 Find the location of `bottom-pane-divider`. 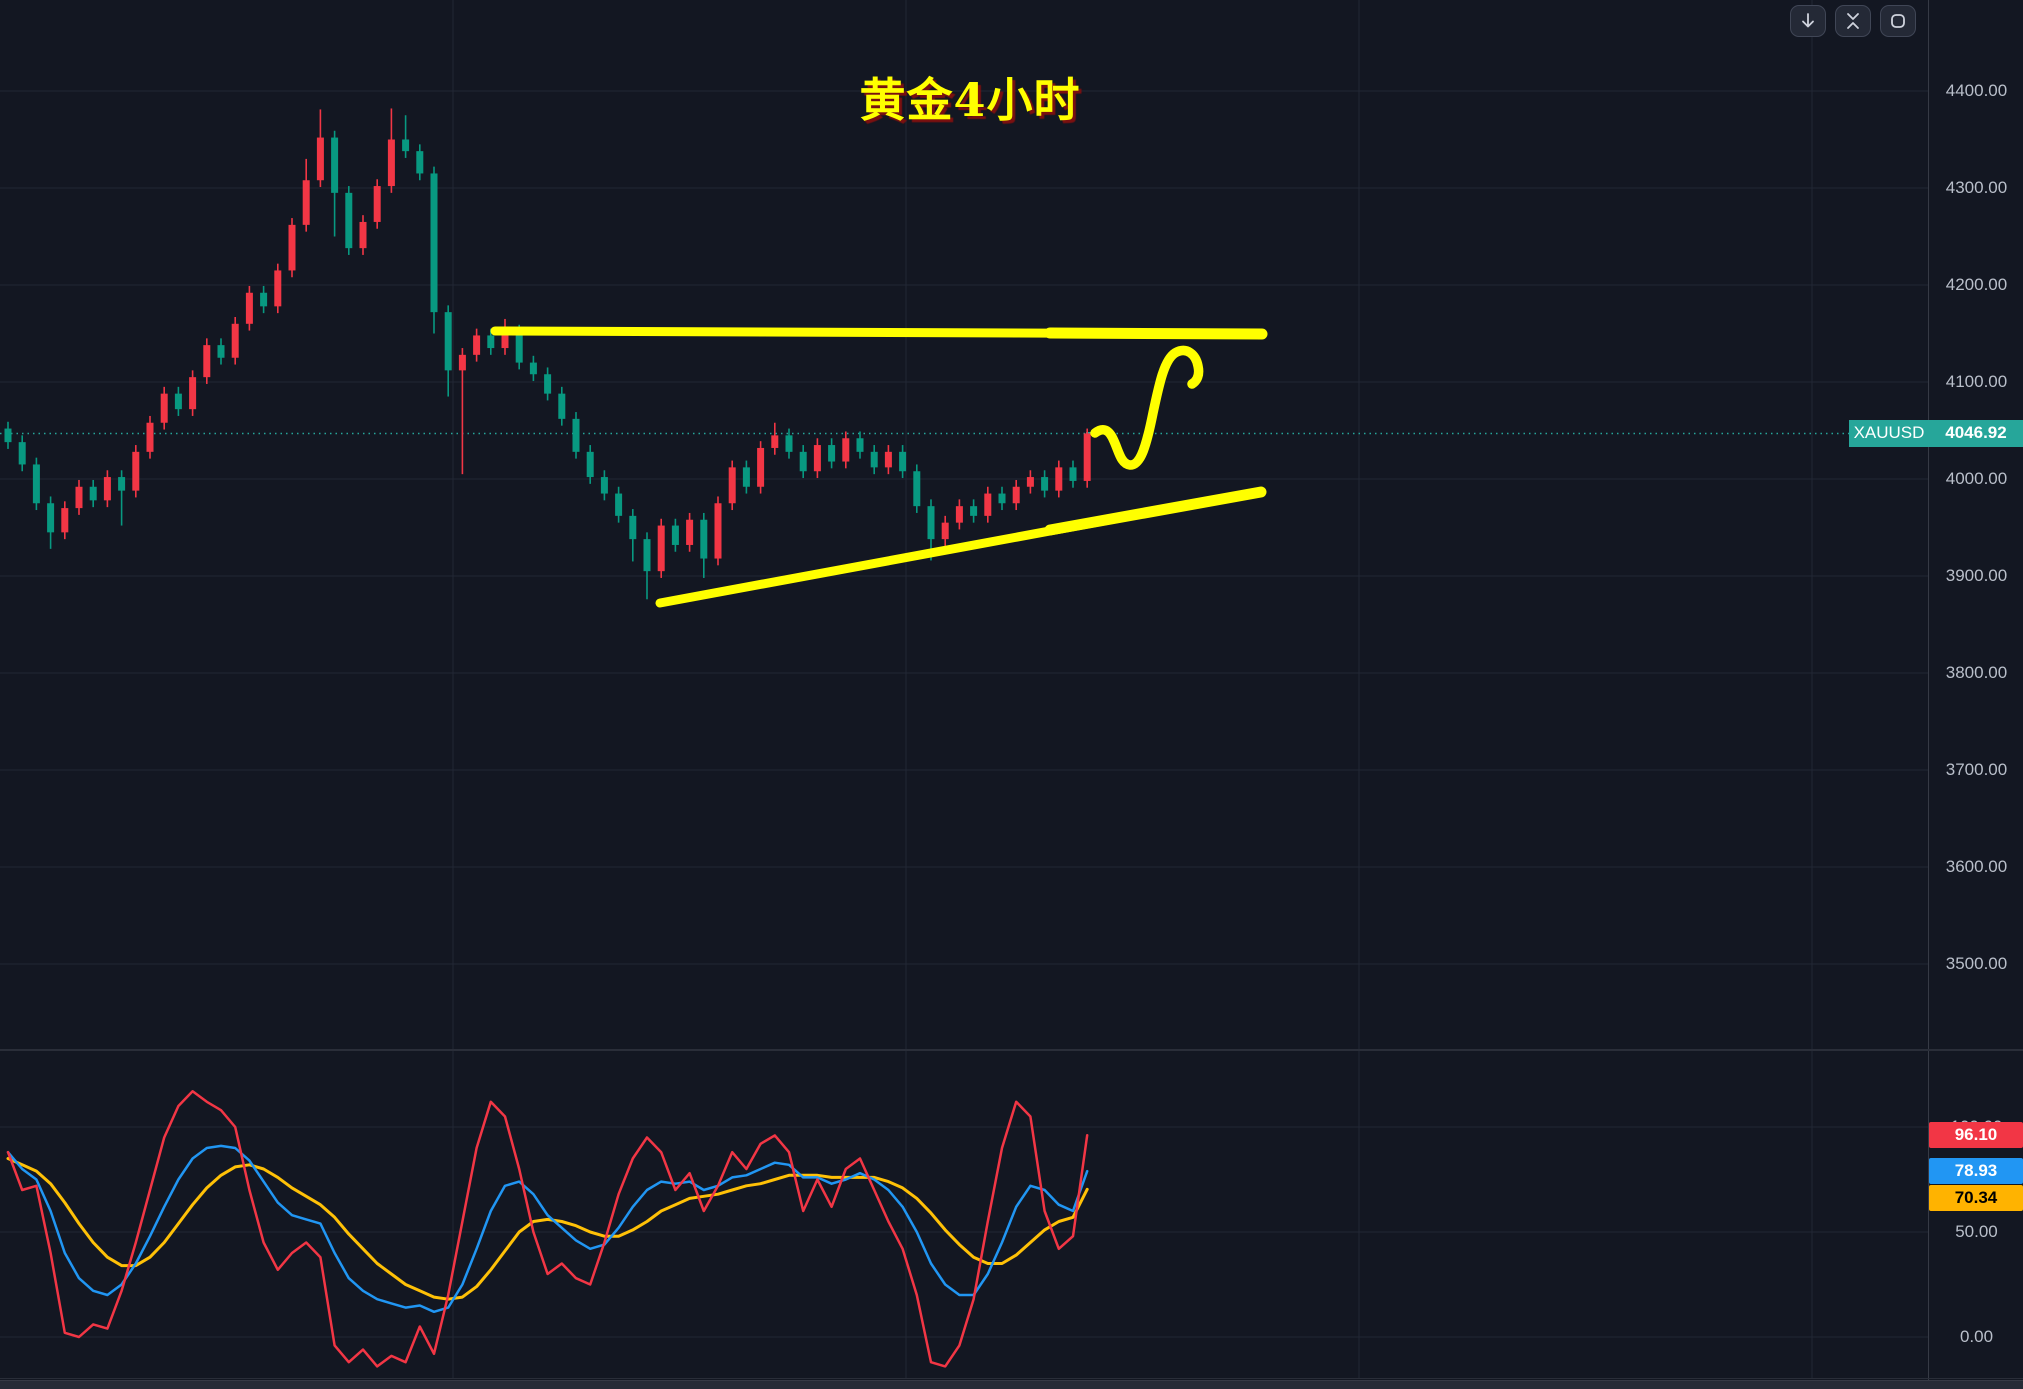

bottom-pane-divider is located at coordinates (1011, 1378).